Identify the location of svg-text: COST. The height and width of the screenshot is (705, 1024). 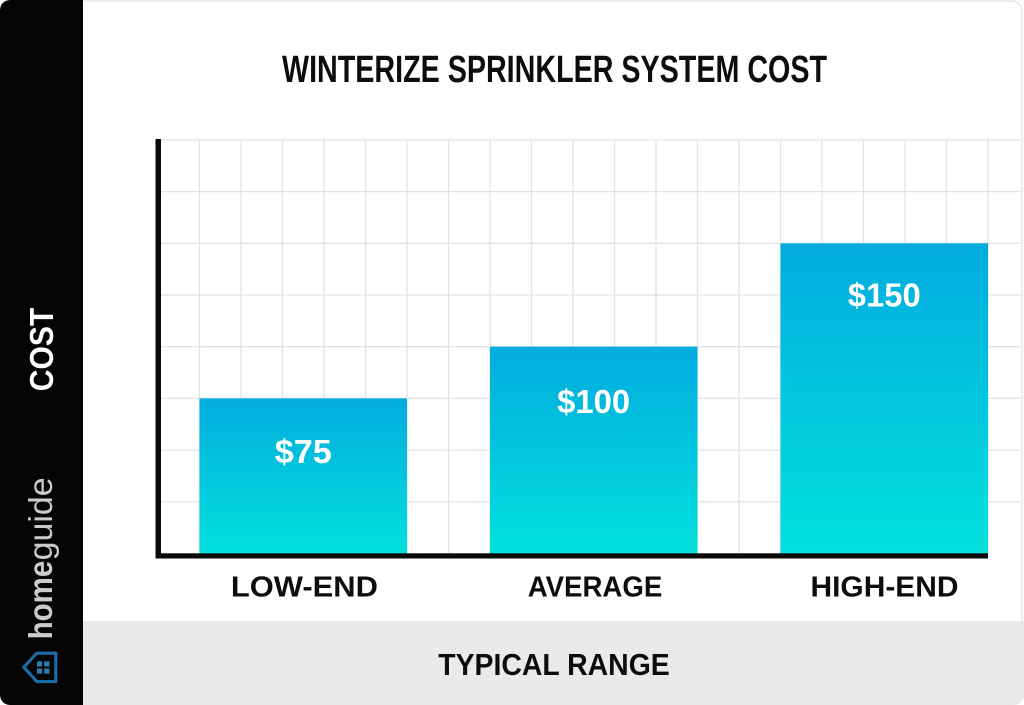
(41, 350).